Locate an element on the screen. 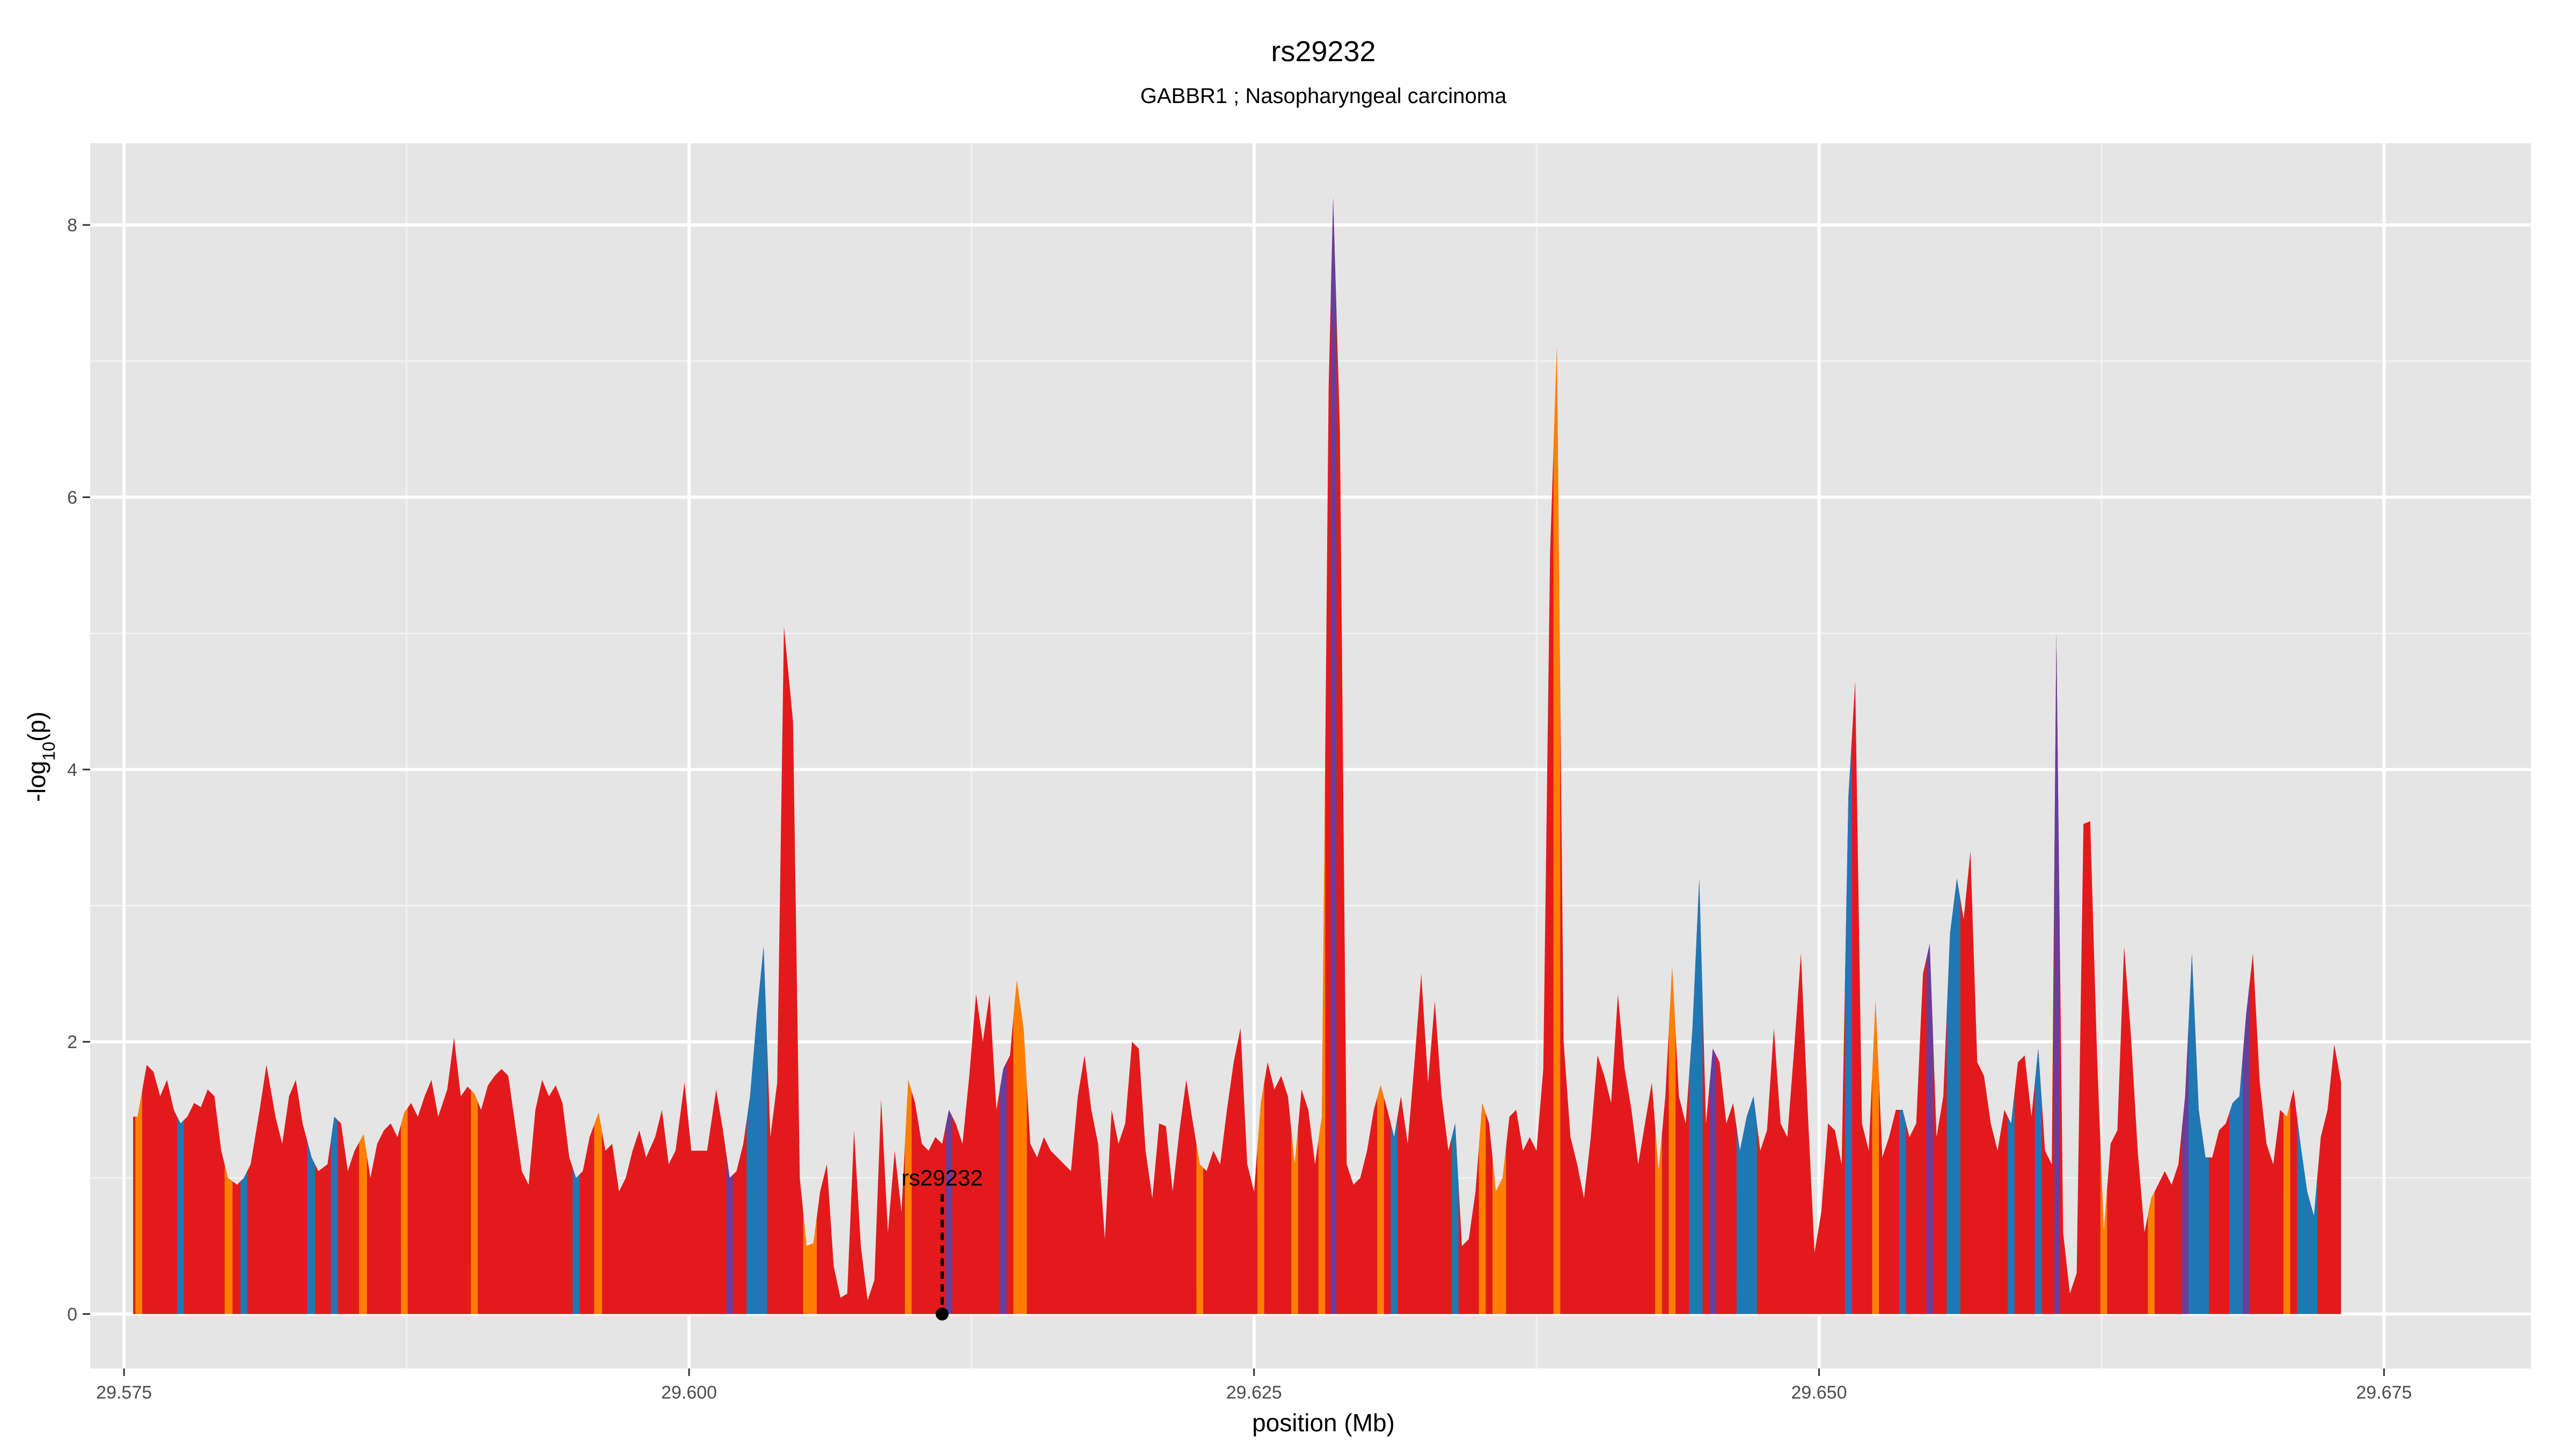 Image resolution: width=2576 pixels, height=1449 pixels. y-tick-label: 2 is located at coordinates (72, 1042).